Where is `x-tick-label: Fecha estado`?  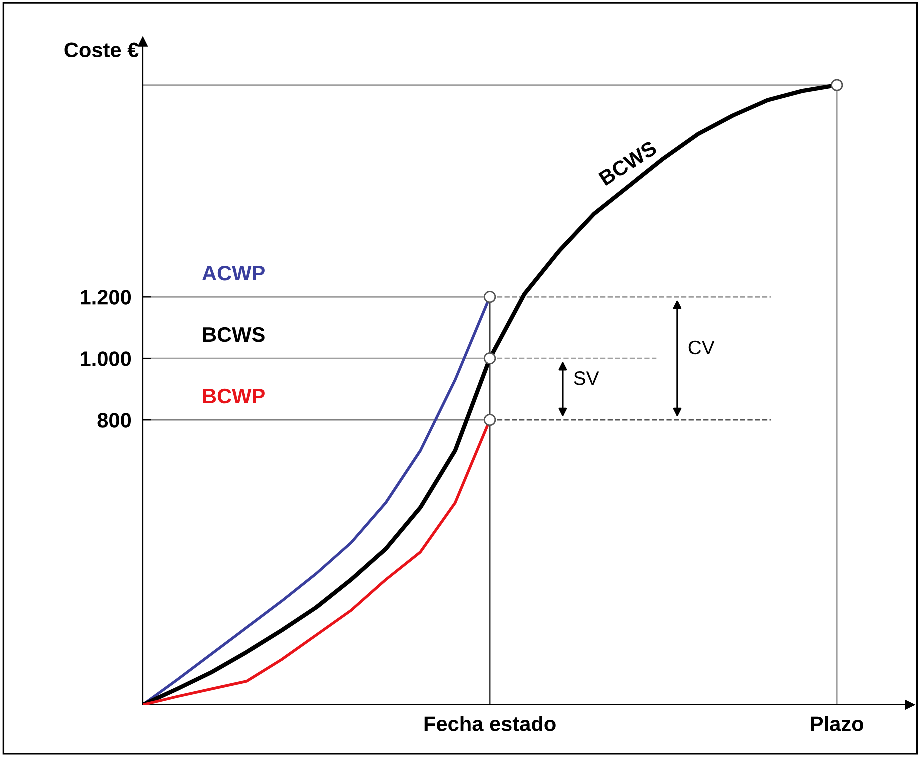 x-tick-label: Fecha estado is located at coordinates (490, 724).